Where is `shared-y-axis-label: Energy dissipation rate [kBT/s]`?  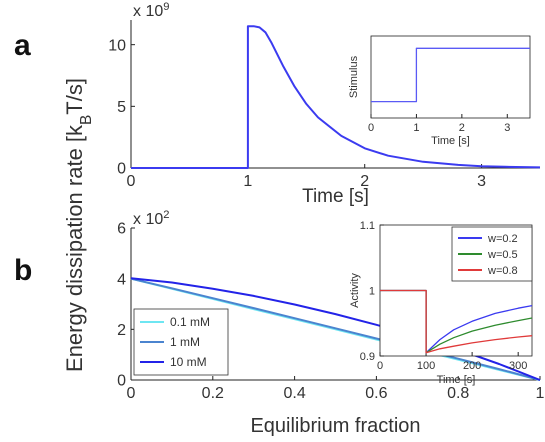 shared-y-axis-label: Energy dissipation rate [kBT/s] is located at coordinates (78, 225).